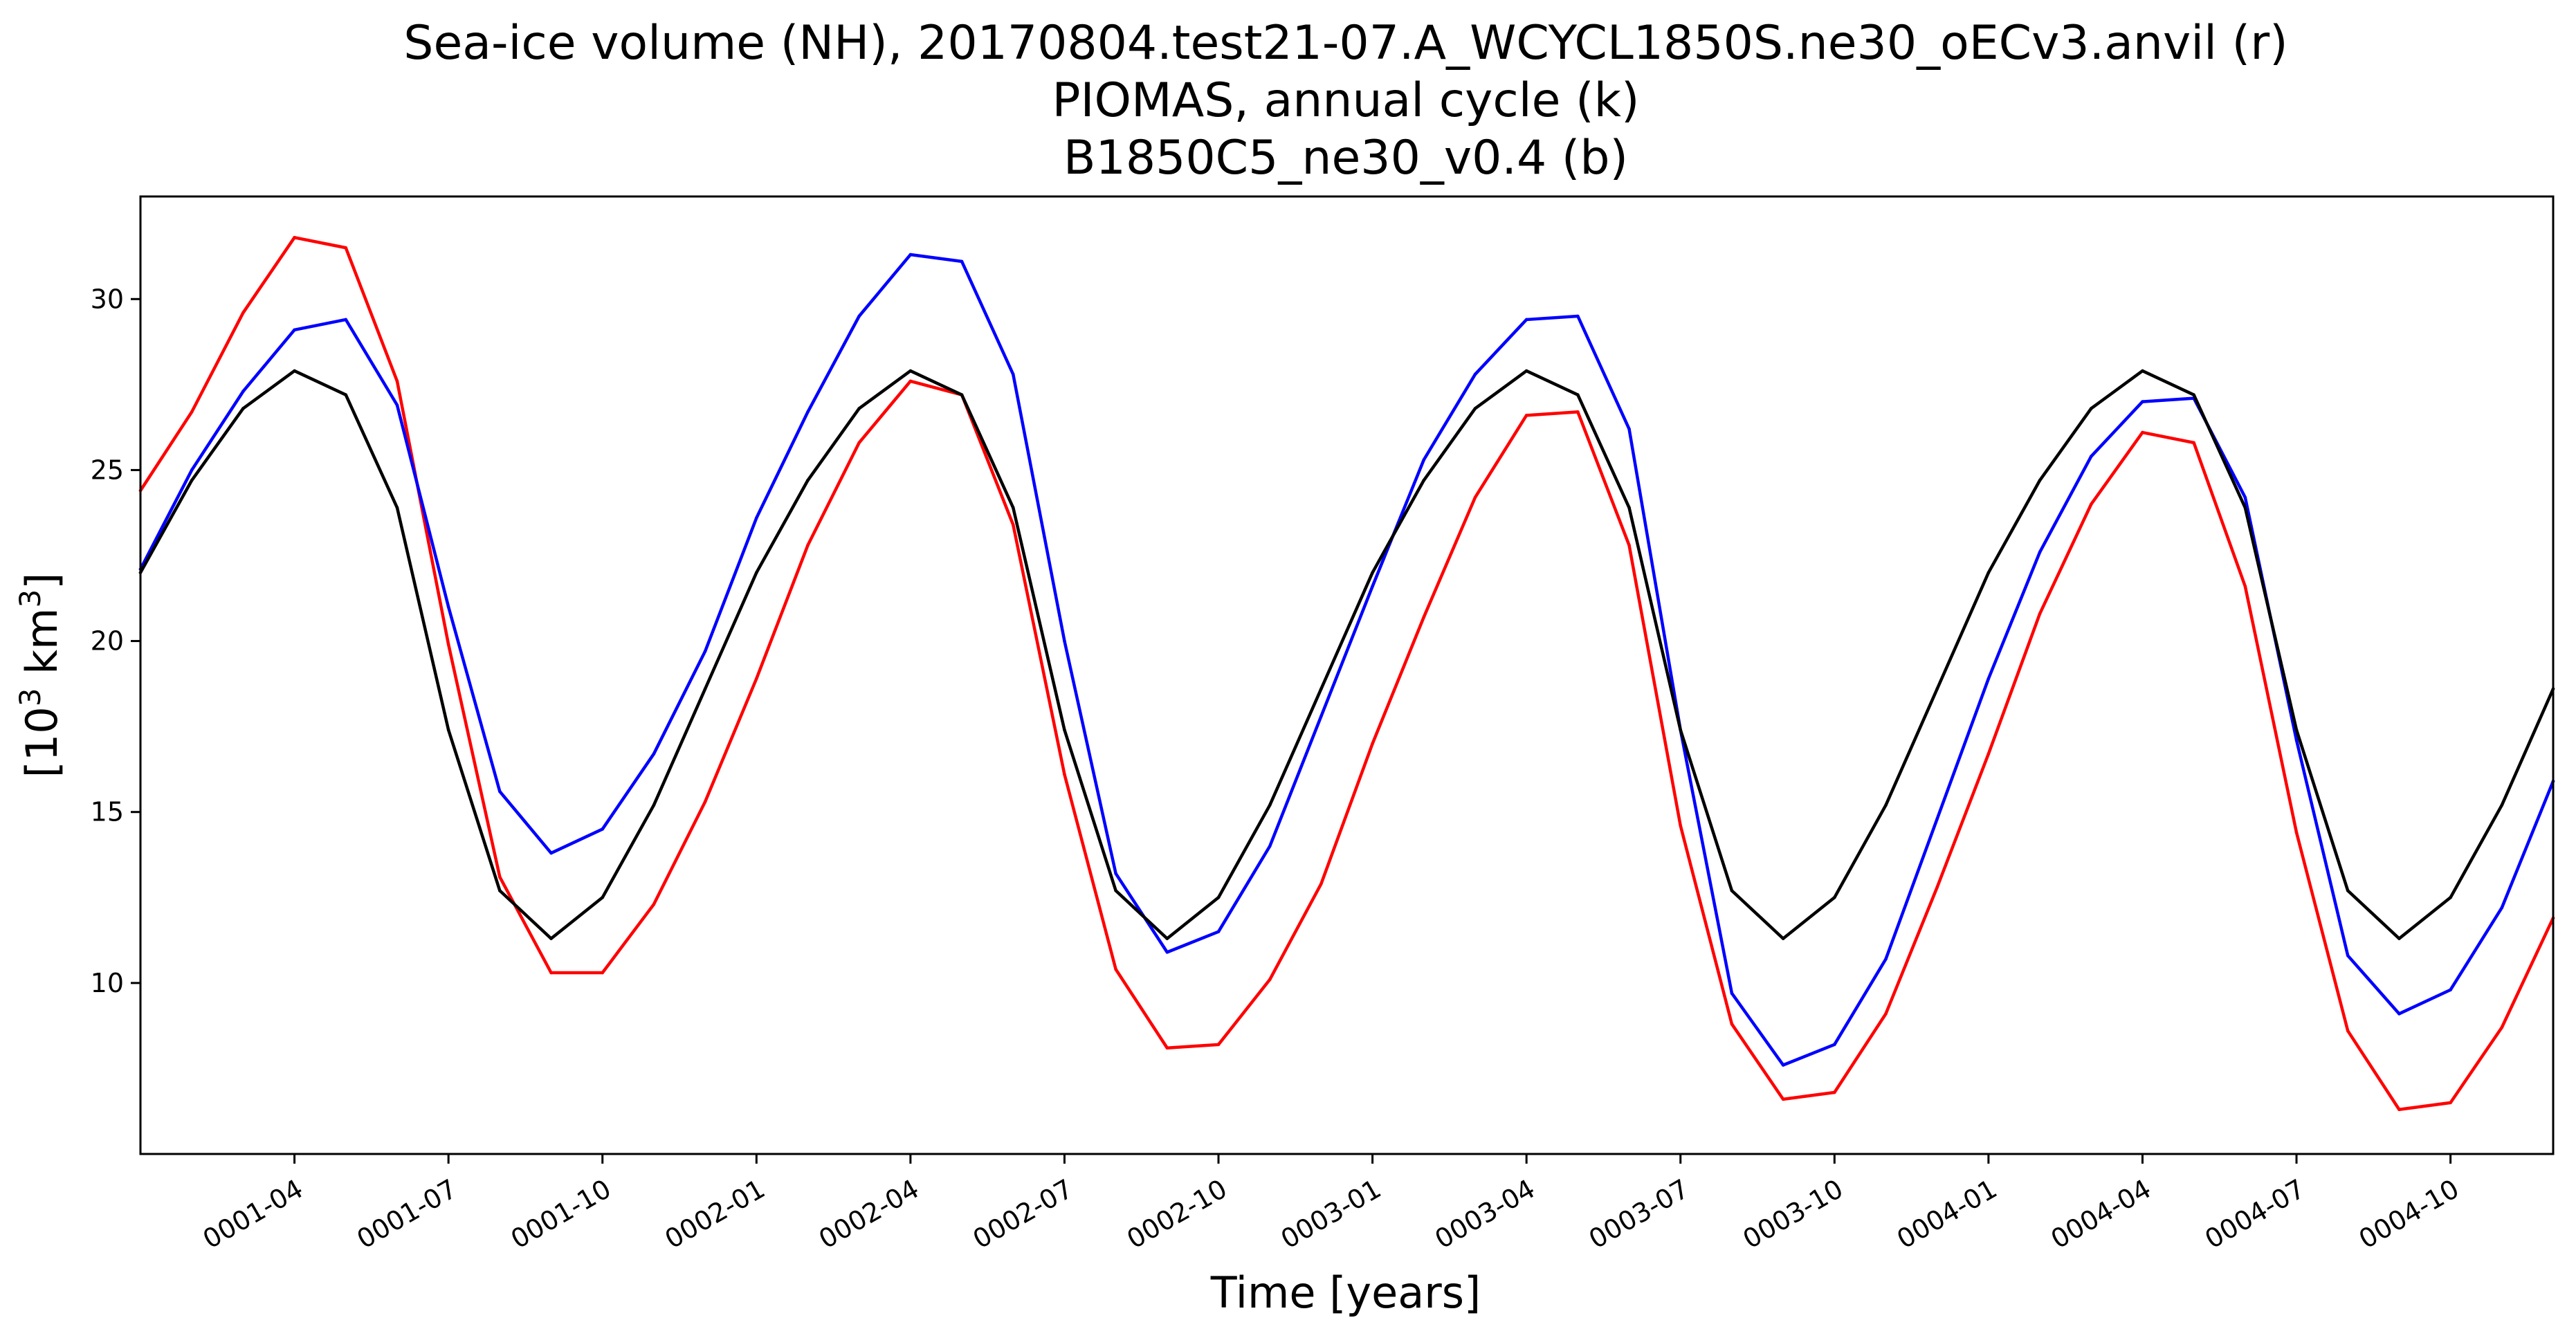 The width and height of the screenshot is (2576, 1338). Describe the element at coordinates (30, 598) in the screenshot. I see `y-axis-label-unit-exponent: 3` at that location.